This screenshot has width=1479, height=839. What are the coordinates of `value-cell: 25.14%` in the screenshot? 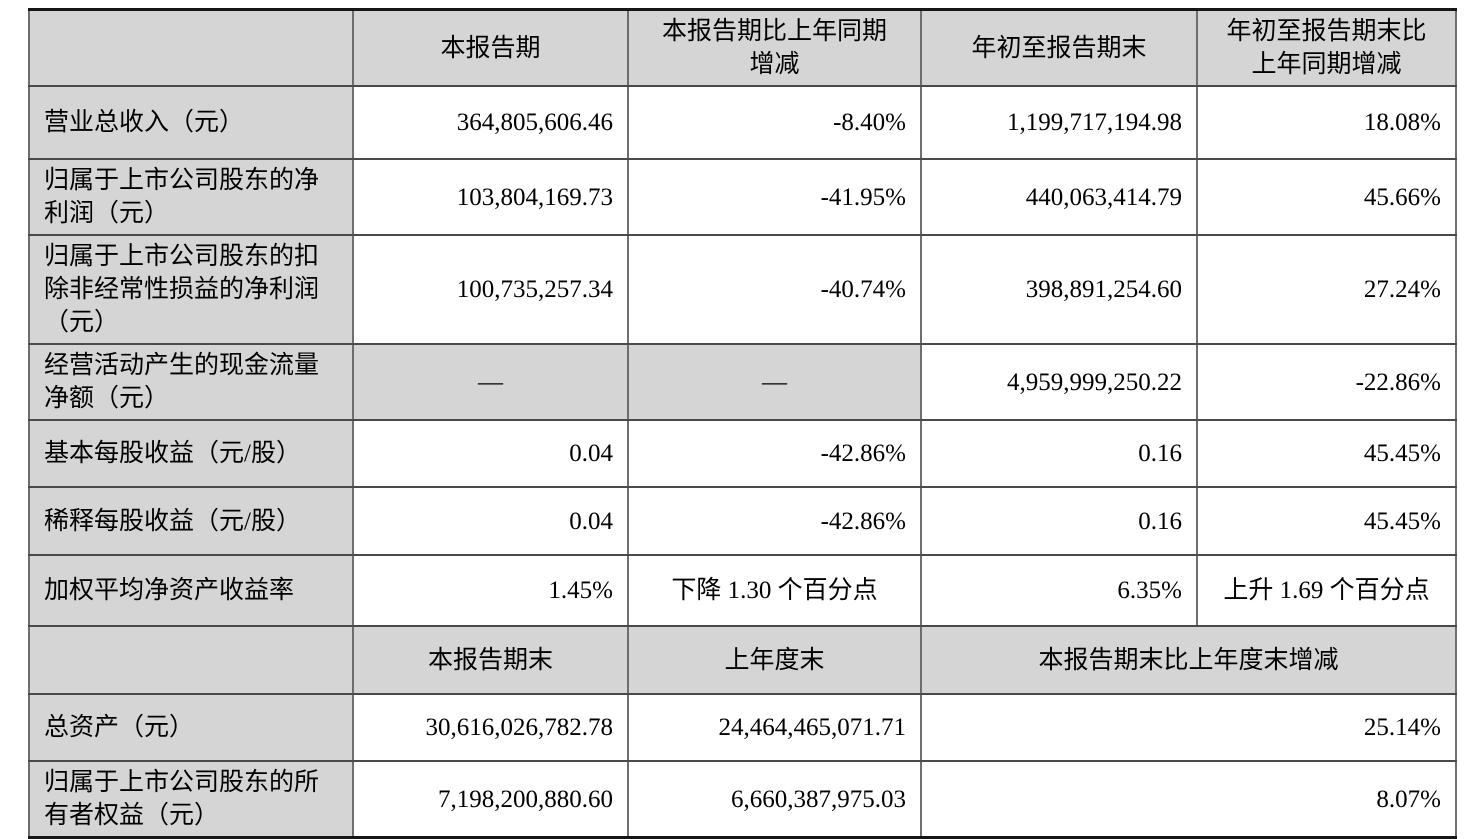 It's located at (1188, 727).